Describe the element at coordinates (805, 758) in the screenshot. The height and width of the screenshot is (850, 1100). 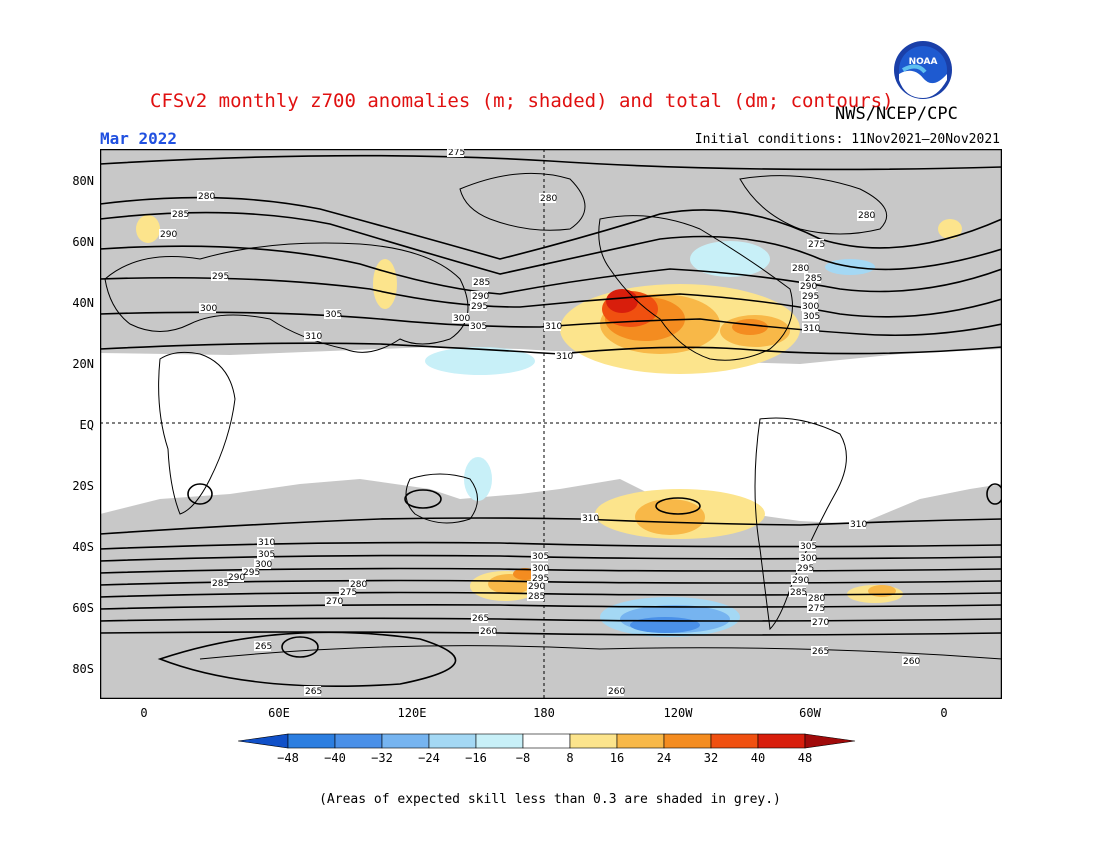
I see `colorbar-label: 48` at that location.